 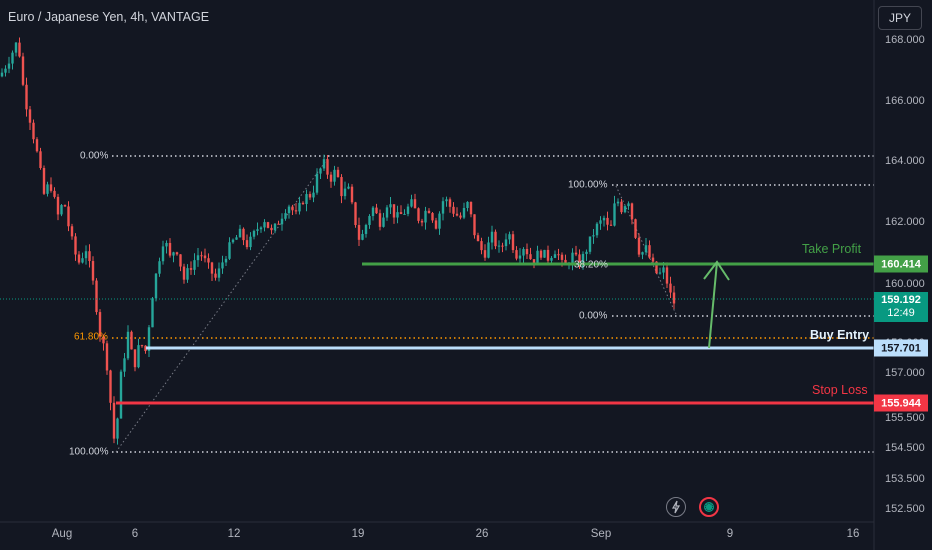 What do you see at coordinates (588, 185) in the screenshot?
I see `fib-right-level-100: 100.00%` at bounding box center [588, 185].